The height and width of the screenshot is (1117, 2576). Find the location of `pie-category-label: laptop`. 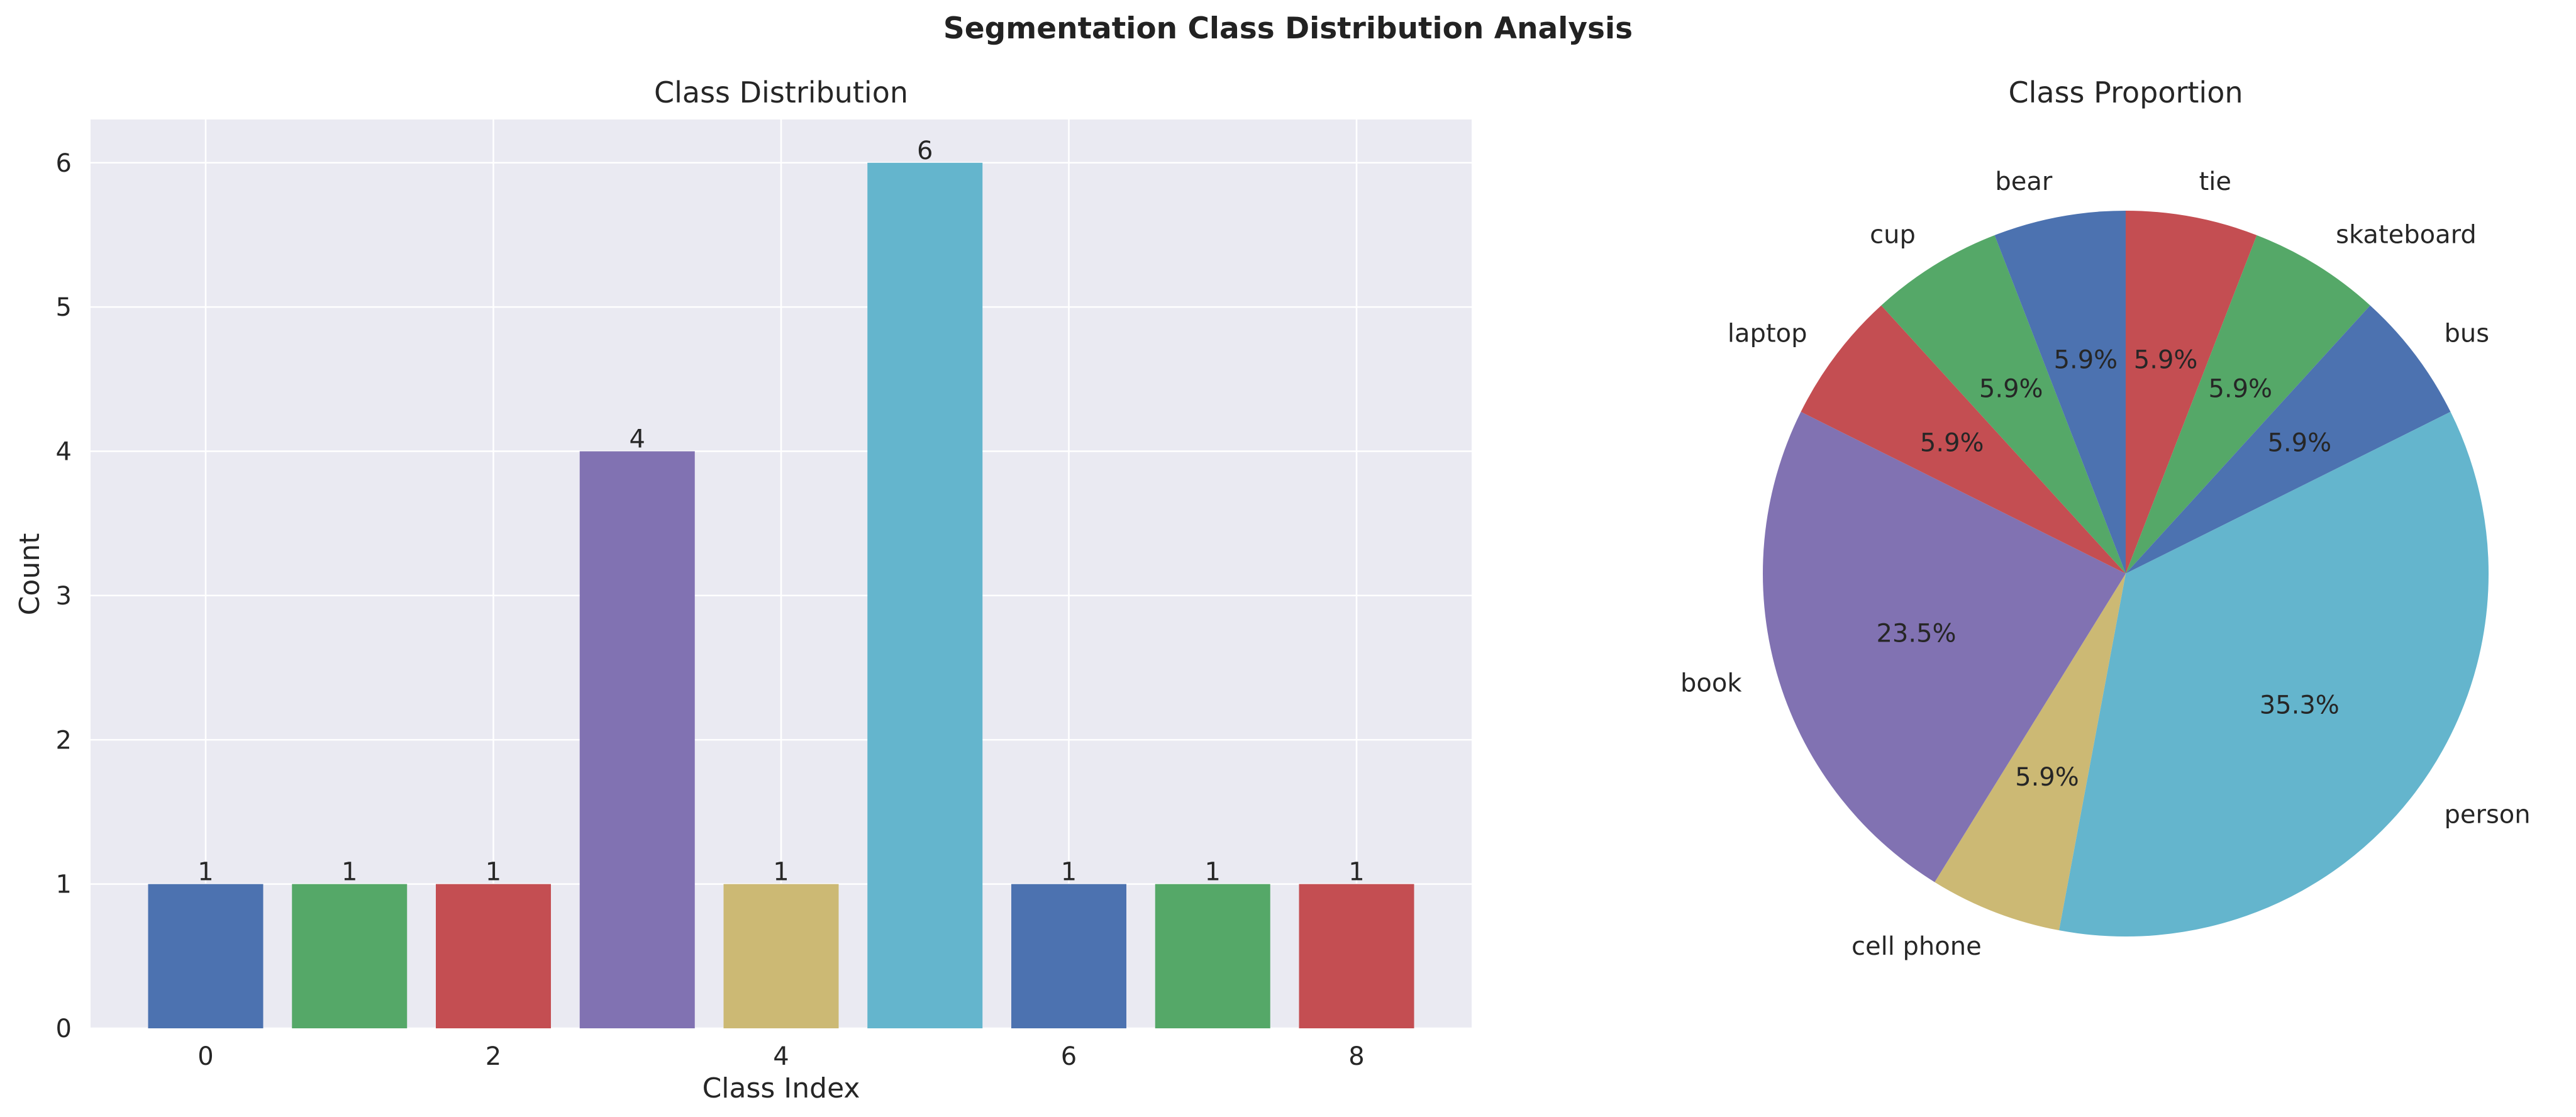

pie-category-label: laptop is located at coordinates (1767, 334).